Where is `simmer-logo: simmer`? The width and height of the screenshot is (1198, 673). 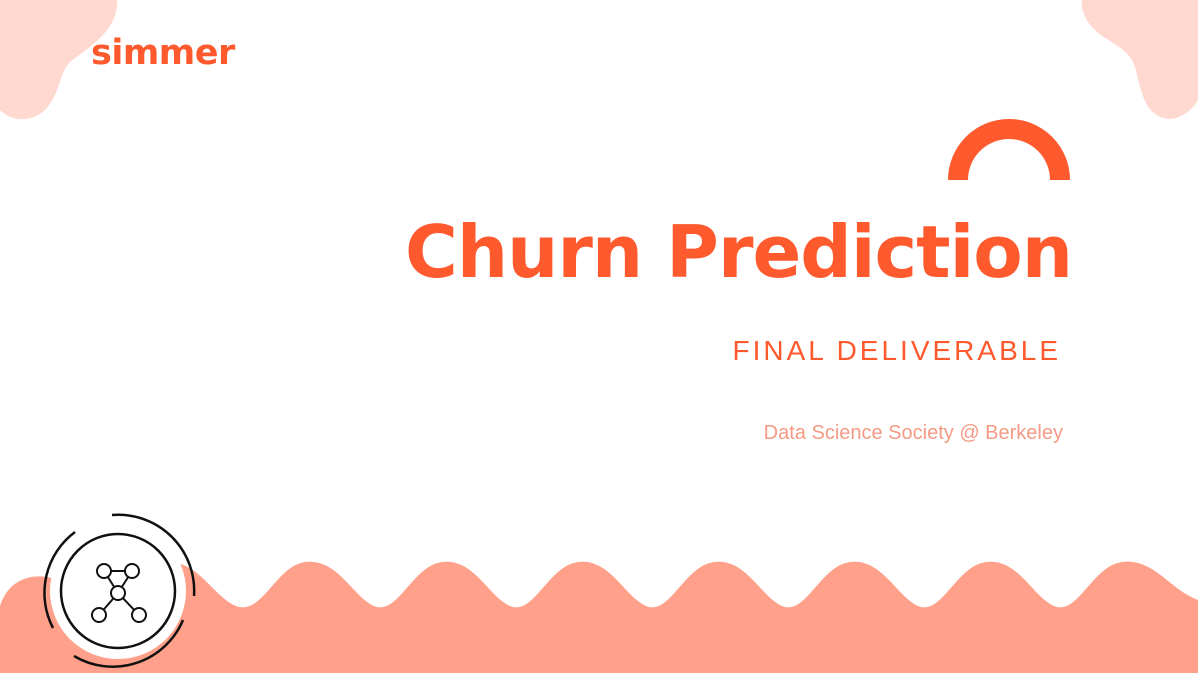
simmer-logo: simmer is located at coordinates (163, 53).